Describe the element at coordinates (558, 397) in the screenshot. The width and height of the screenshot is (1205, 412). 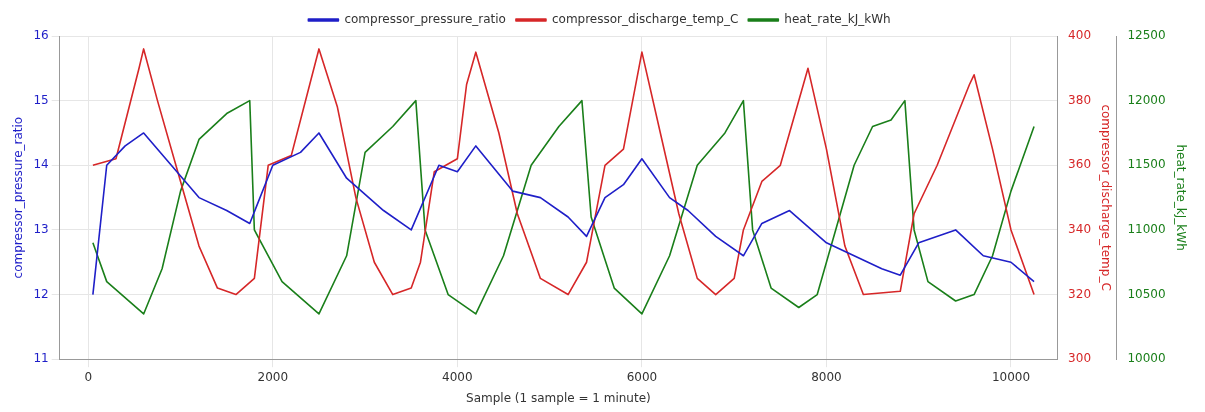
I see `x-axis-title: Sample (1 sample = 1 minute)` at that location.